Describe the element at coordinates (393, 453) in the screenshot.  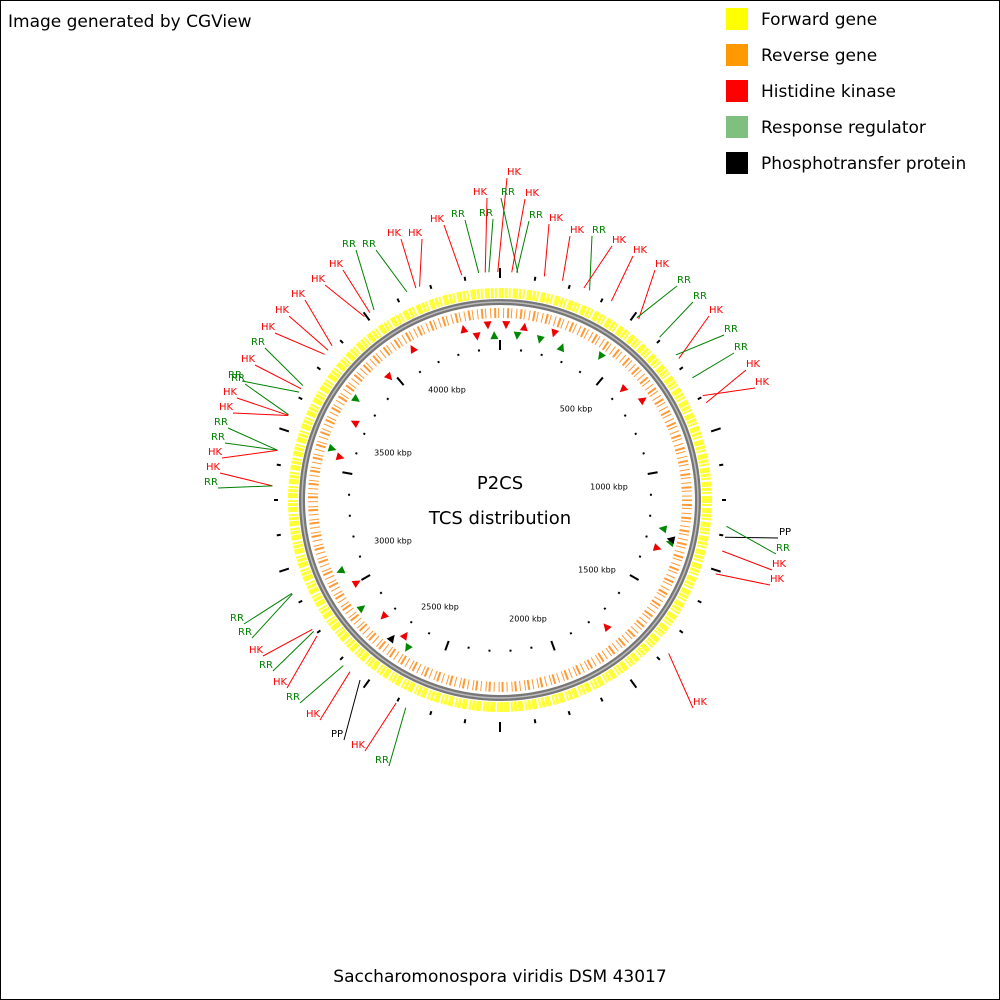
I see `ruler-label: 3500 kbp` at that location.